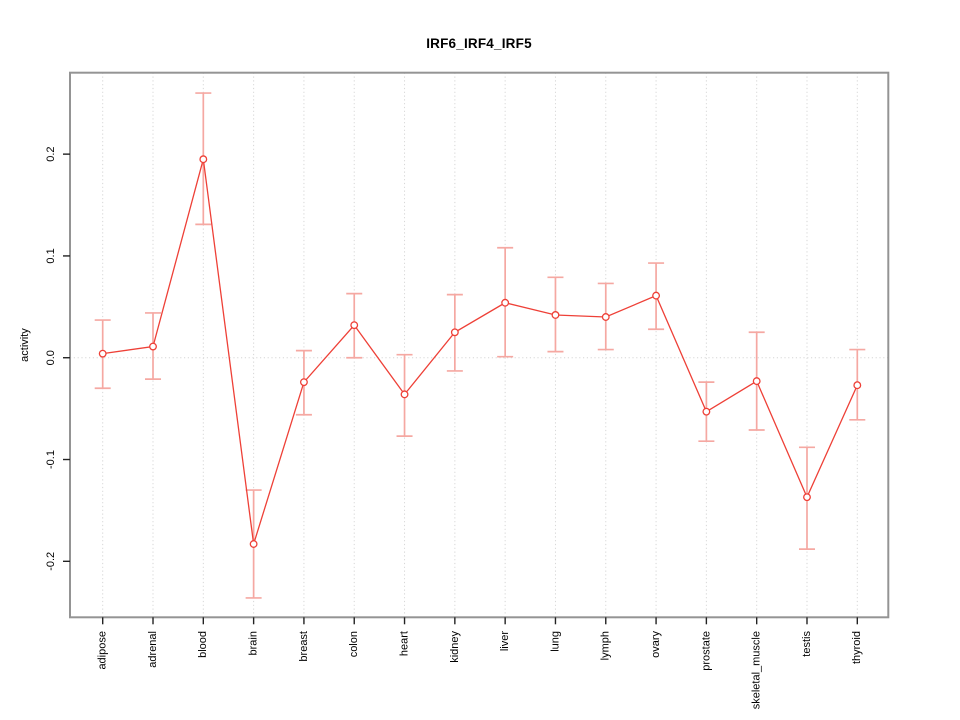  Describe the element at coordinates (505, 641) in the screenshot. I see `x-tick-label: liver` at that location.